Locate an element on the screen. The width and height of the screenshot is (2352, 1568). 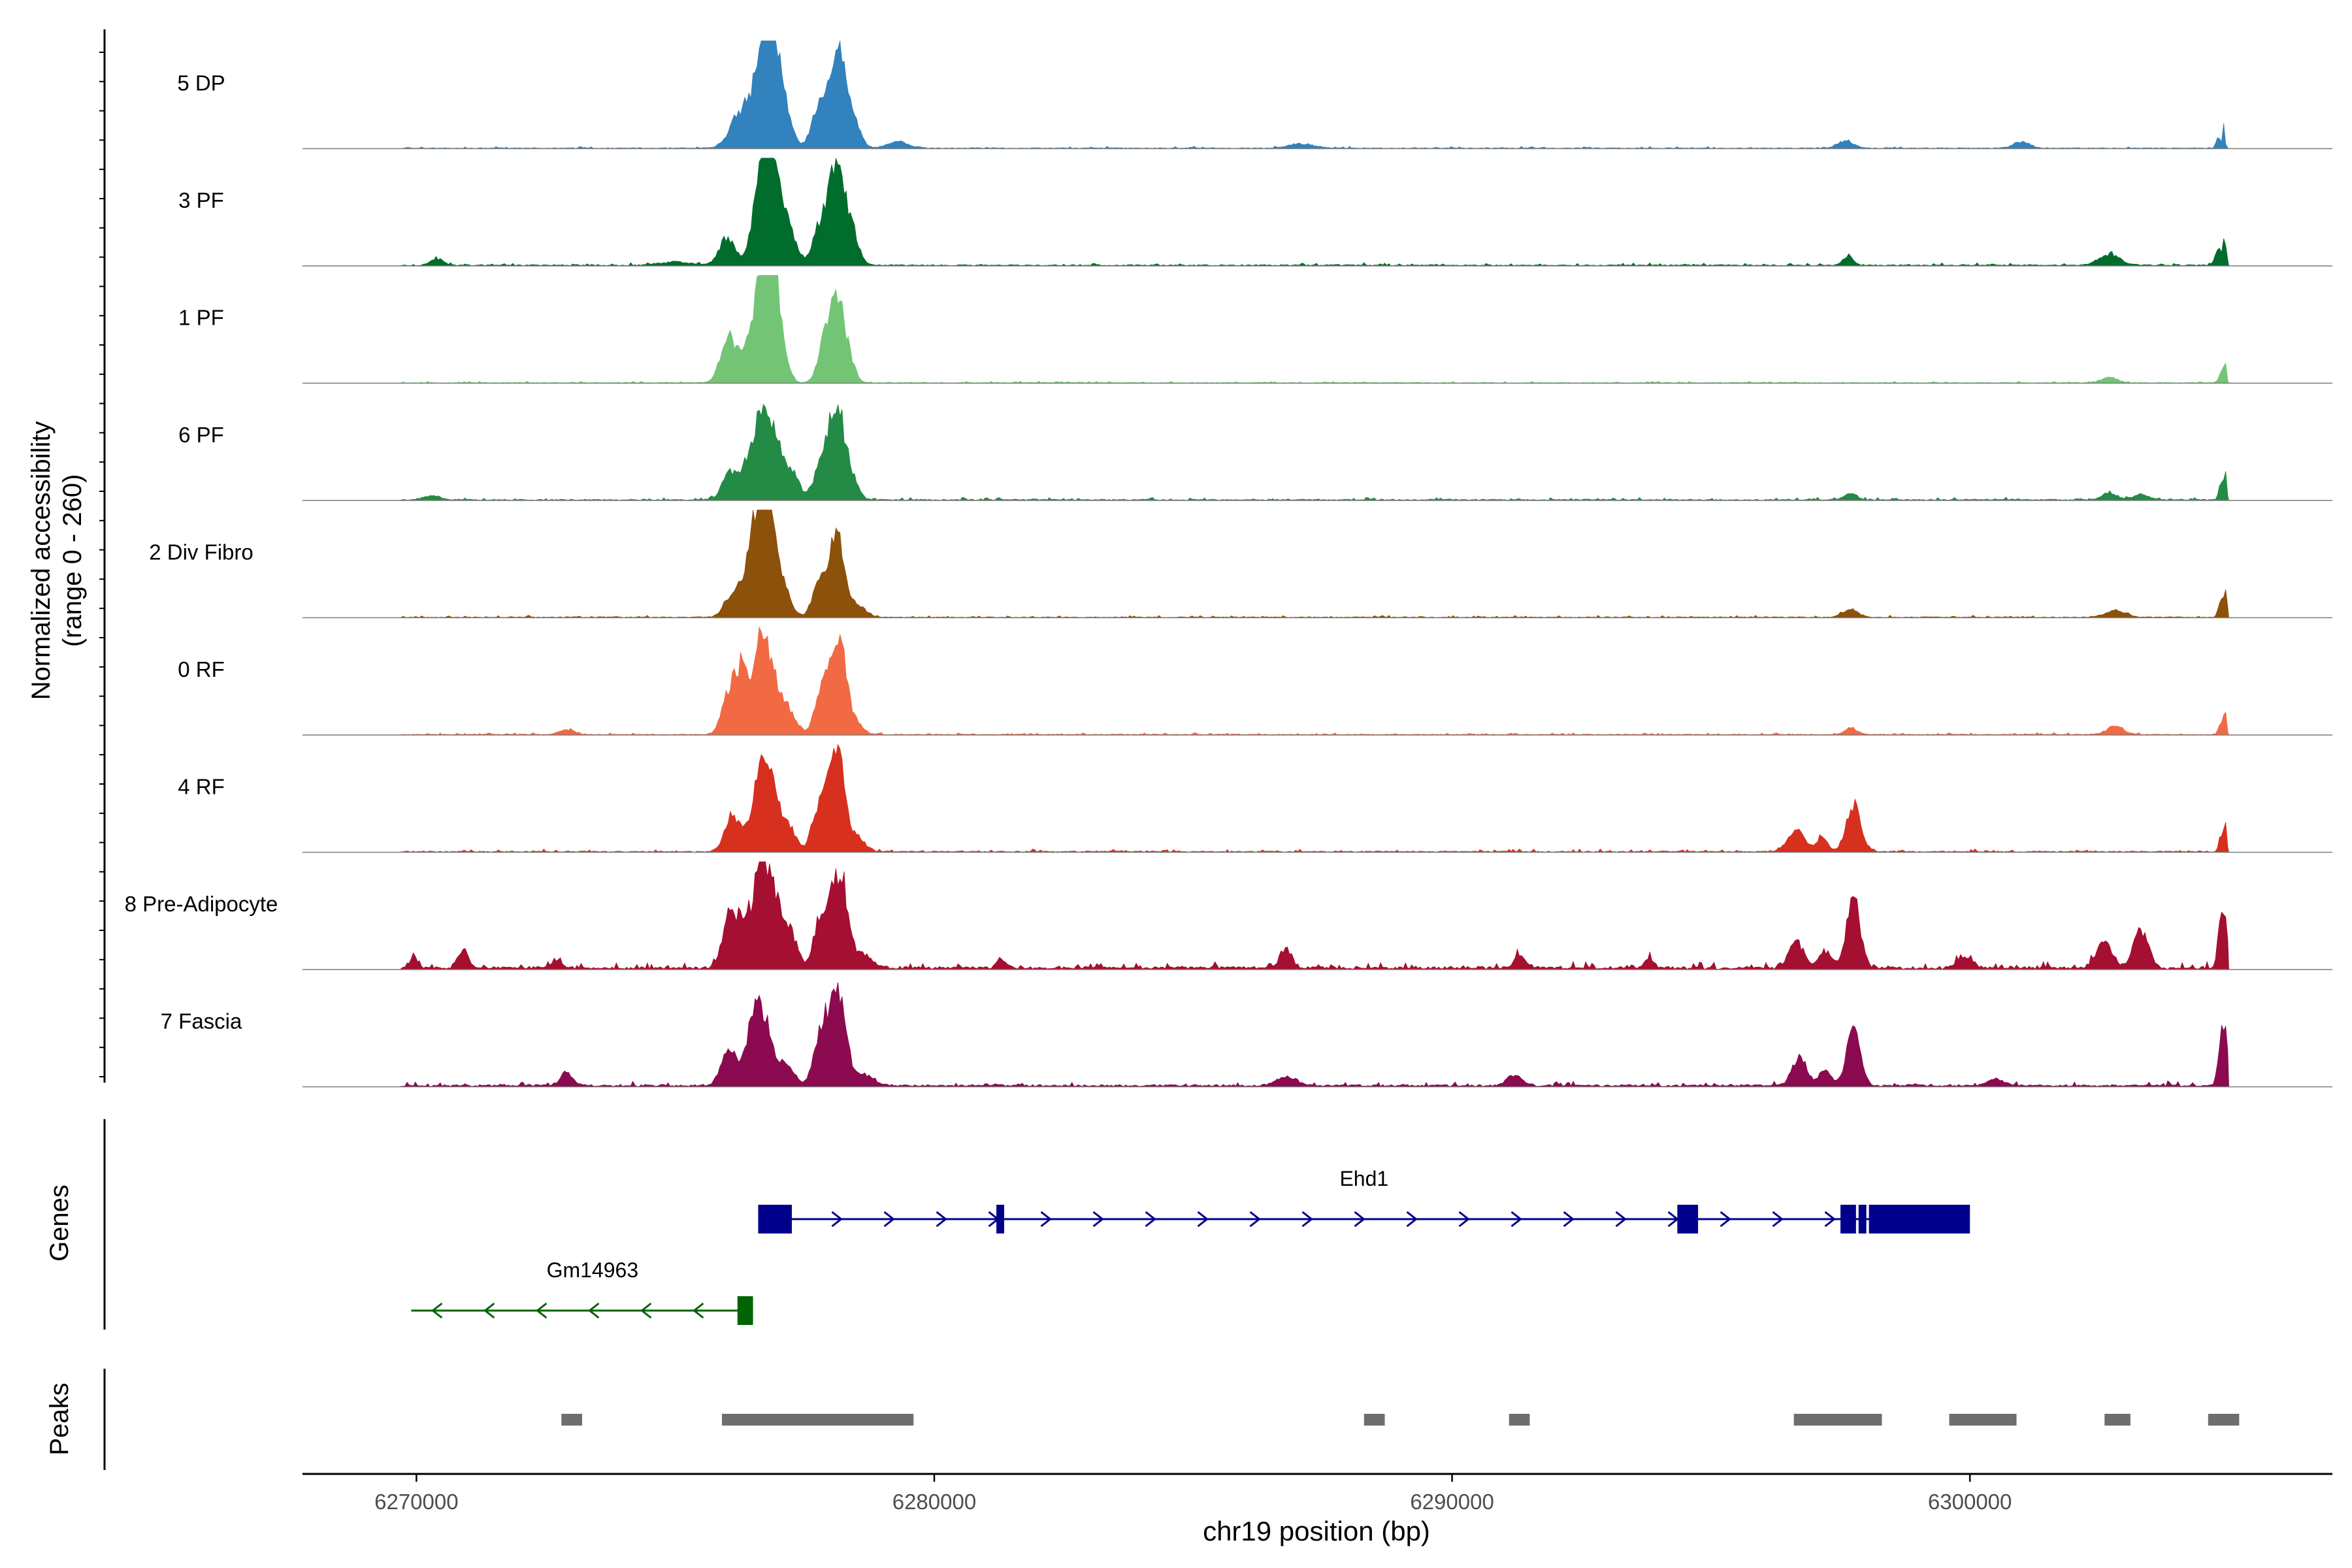
gene-annotation-panel: Ehd1 Gm14963 is located at coordinates (1190, 1246).